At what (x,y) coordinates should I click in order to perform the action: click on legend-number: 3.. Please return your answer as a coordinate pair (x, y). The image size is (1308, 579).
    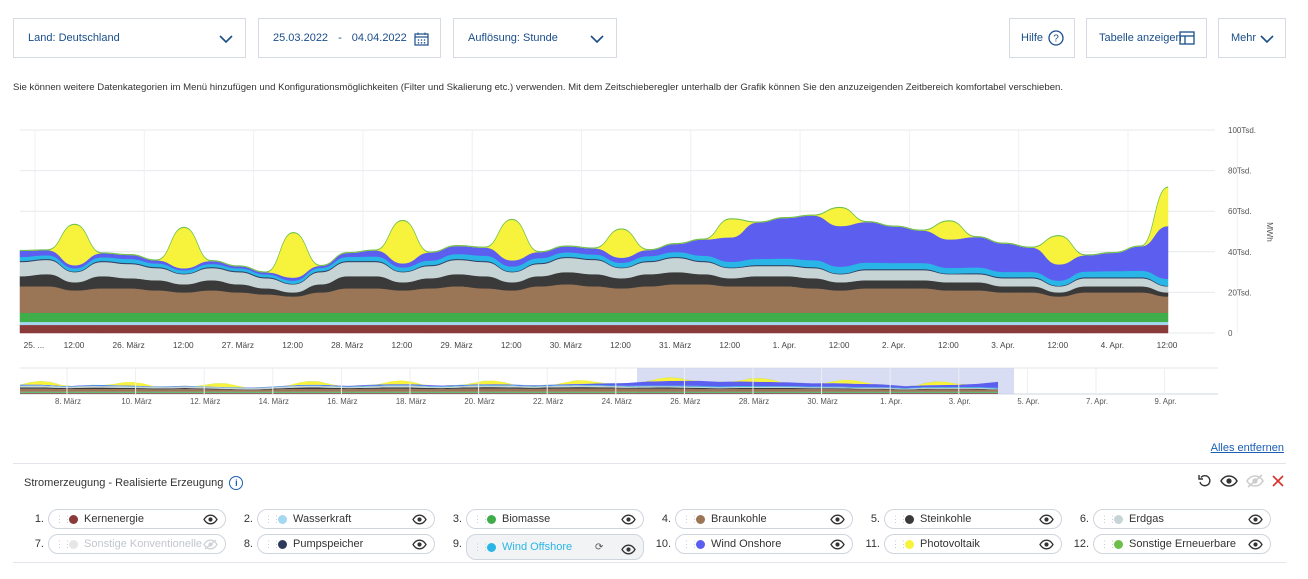
    Looking at the image, I should click on (457, 519).